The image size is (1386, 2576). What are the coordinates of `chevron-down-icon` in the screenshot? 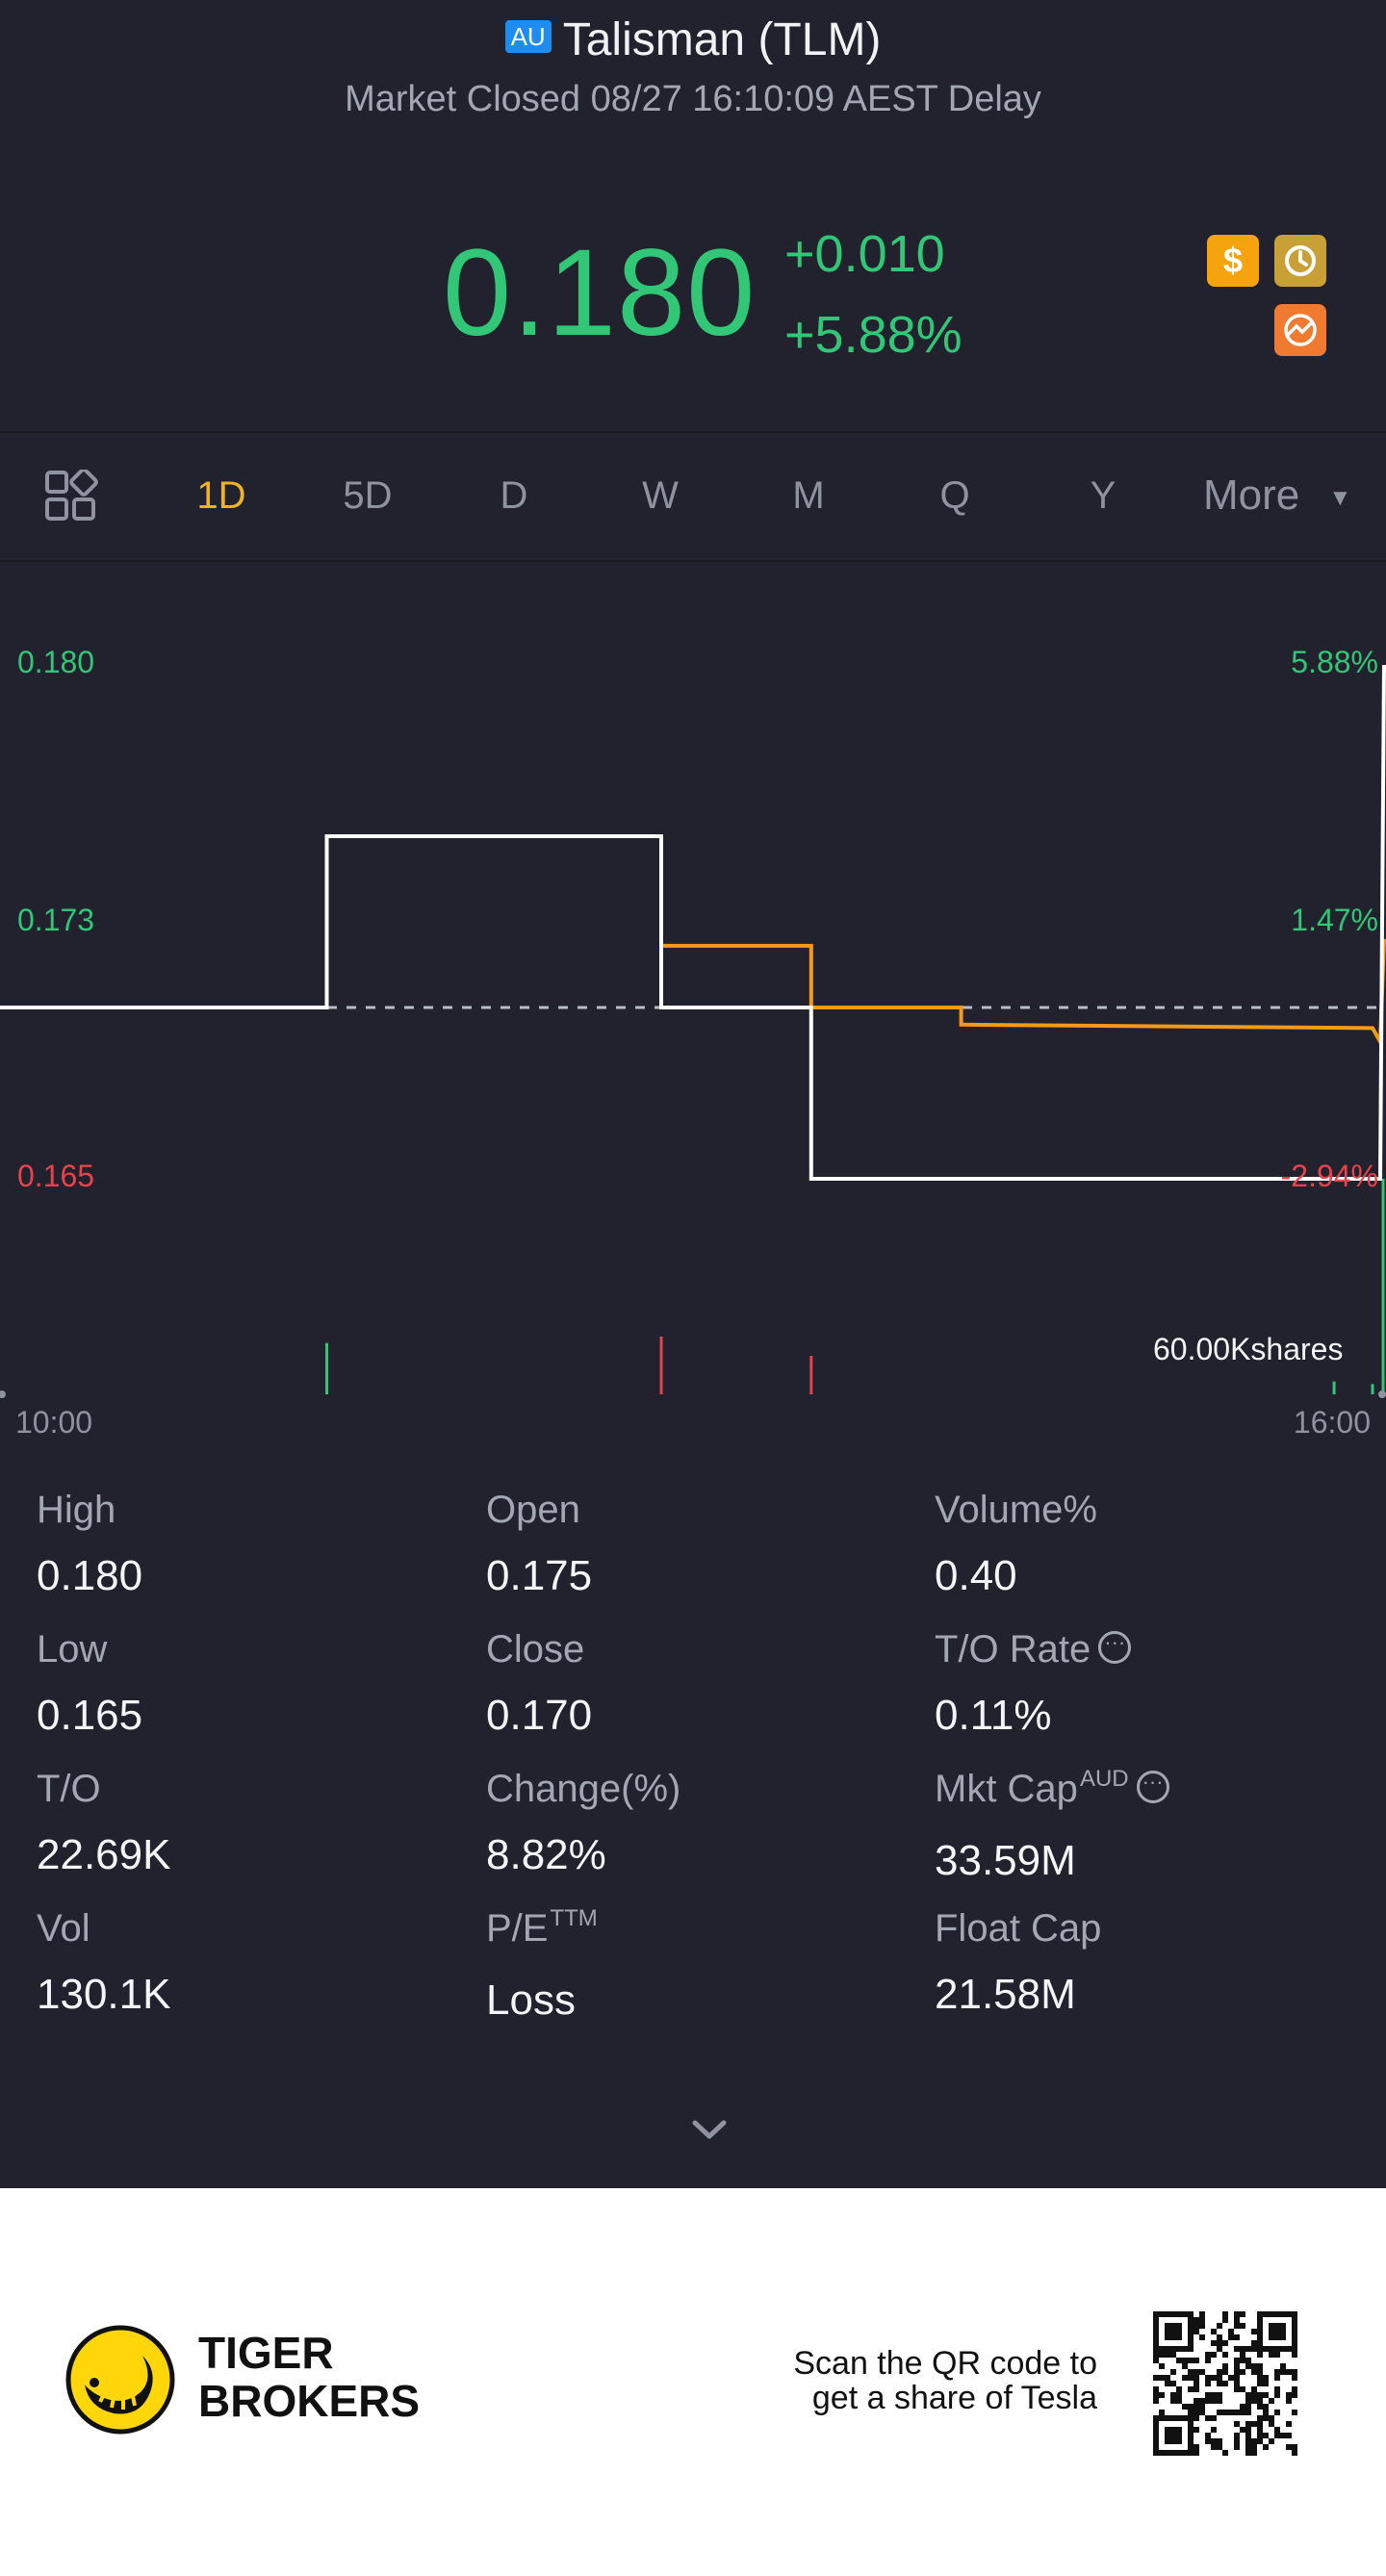 It's located at (709, 2131).